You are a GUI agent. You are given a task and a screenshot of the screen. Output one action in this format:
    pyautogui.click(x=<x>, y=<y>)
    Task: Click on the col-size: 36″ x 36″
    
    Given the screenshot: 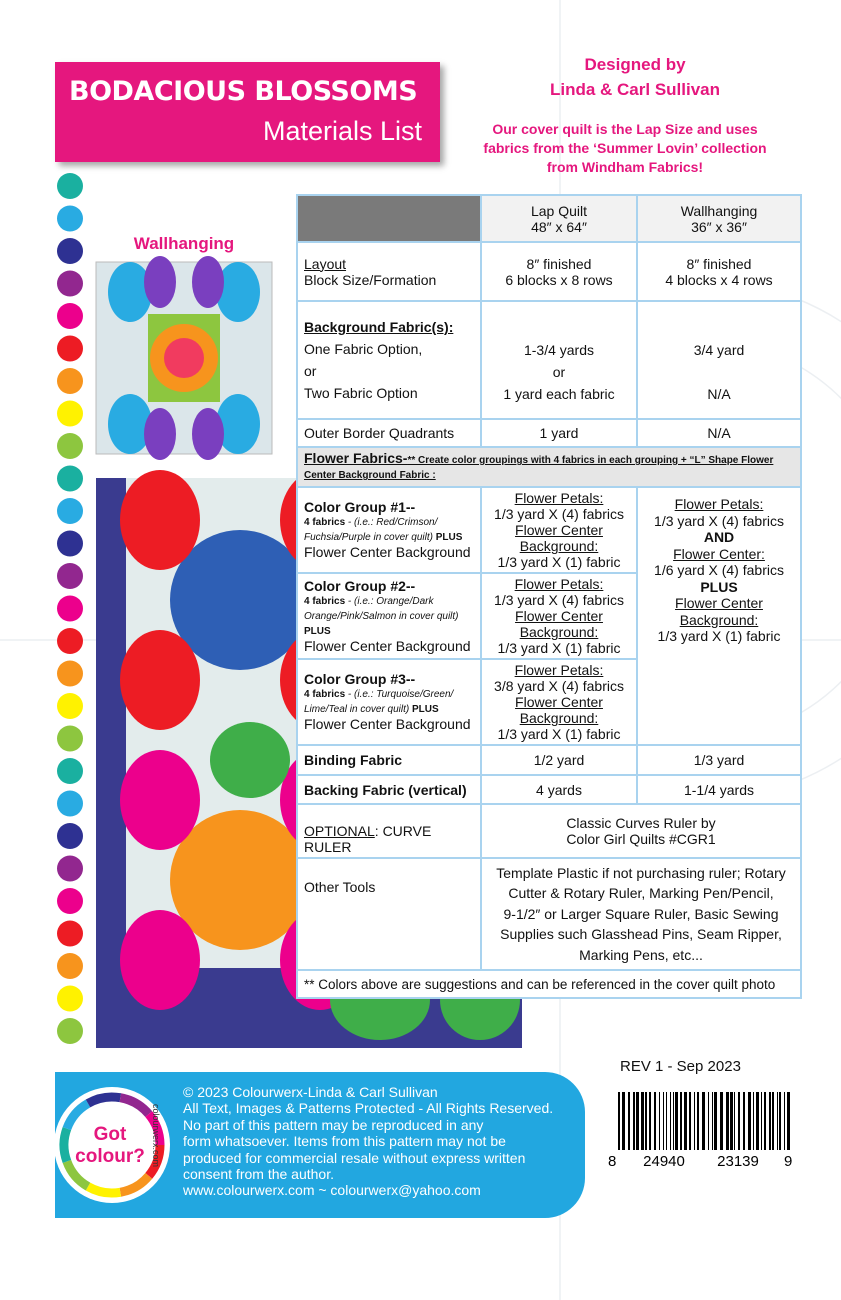 What is the action you would take?
    pyautogui.click(x=719, y=226)
    